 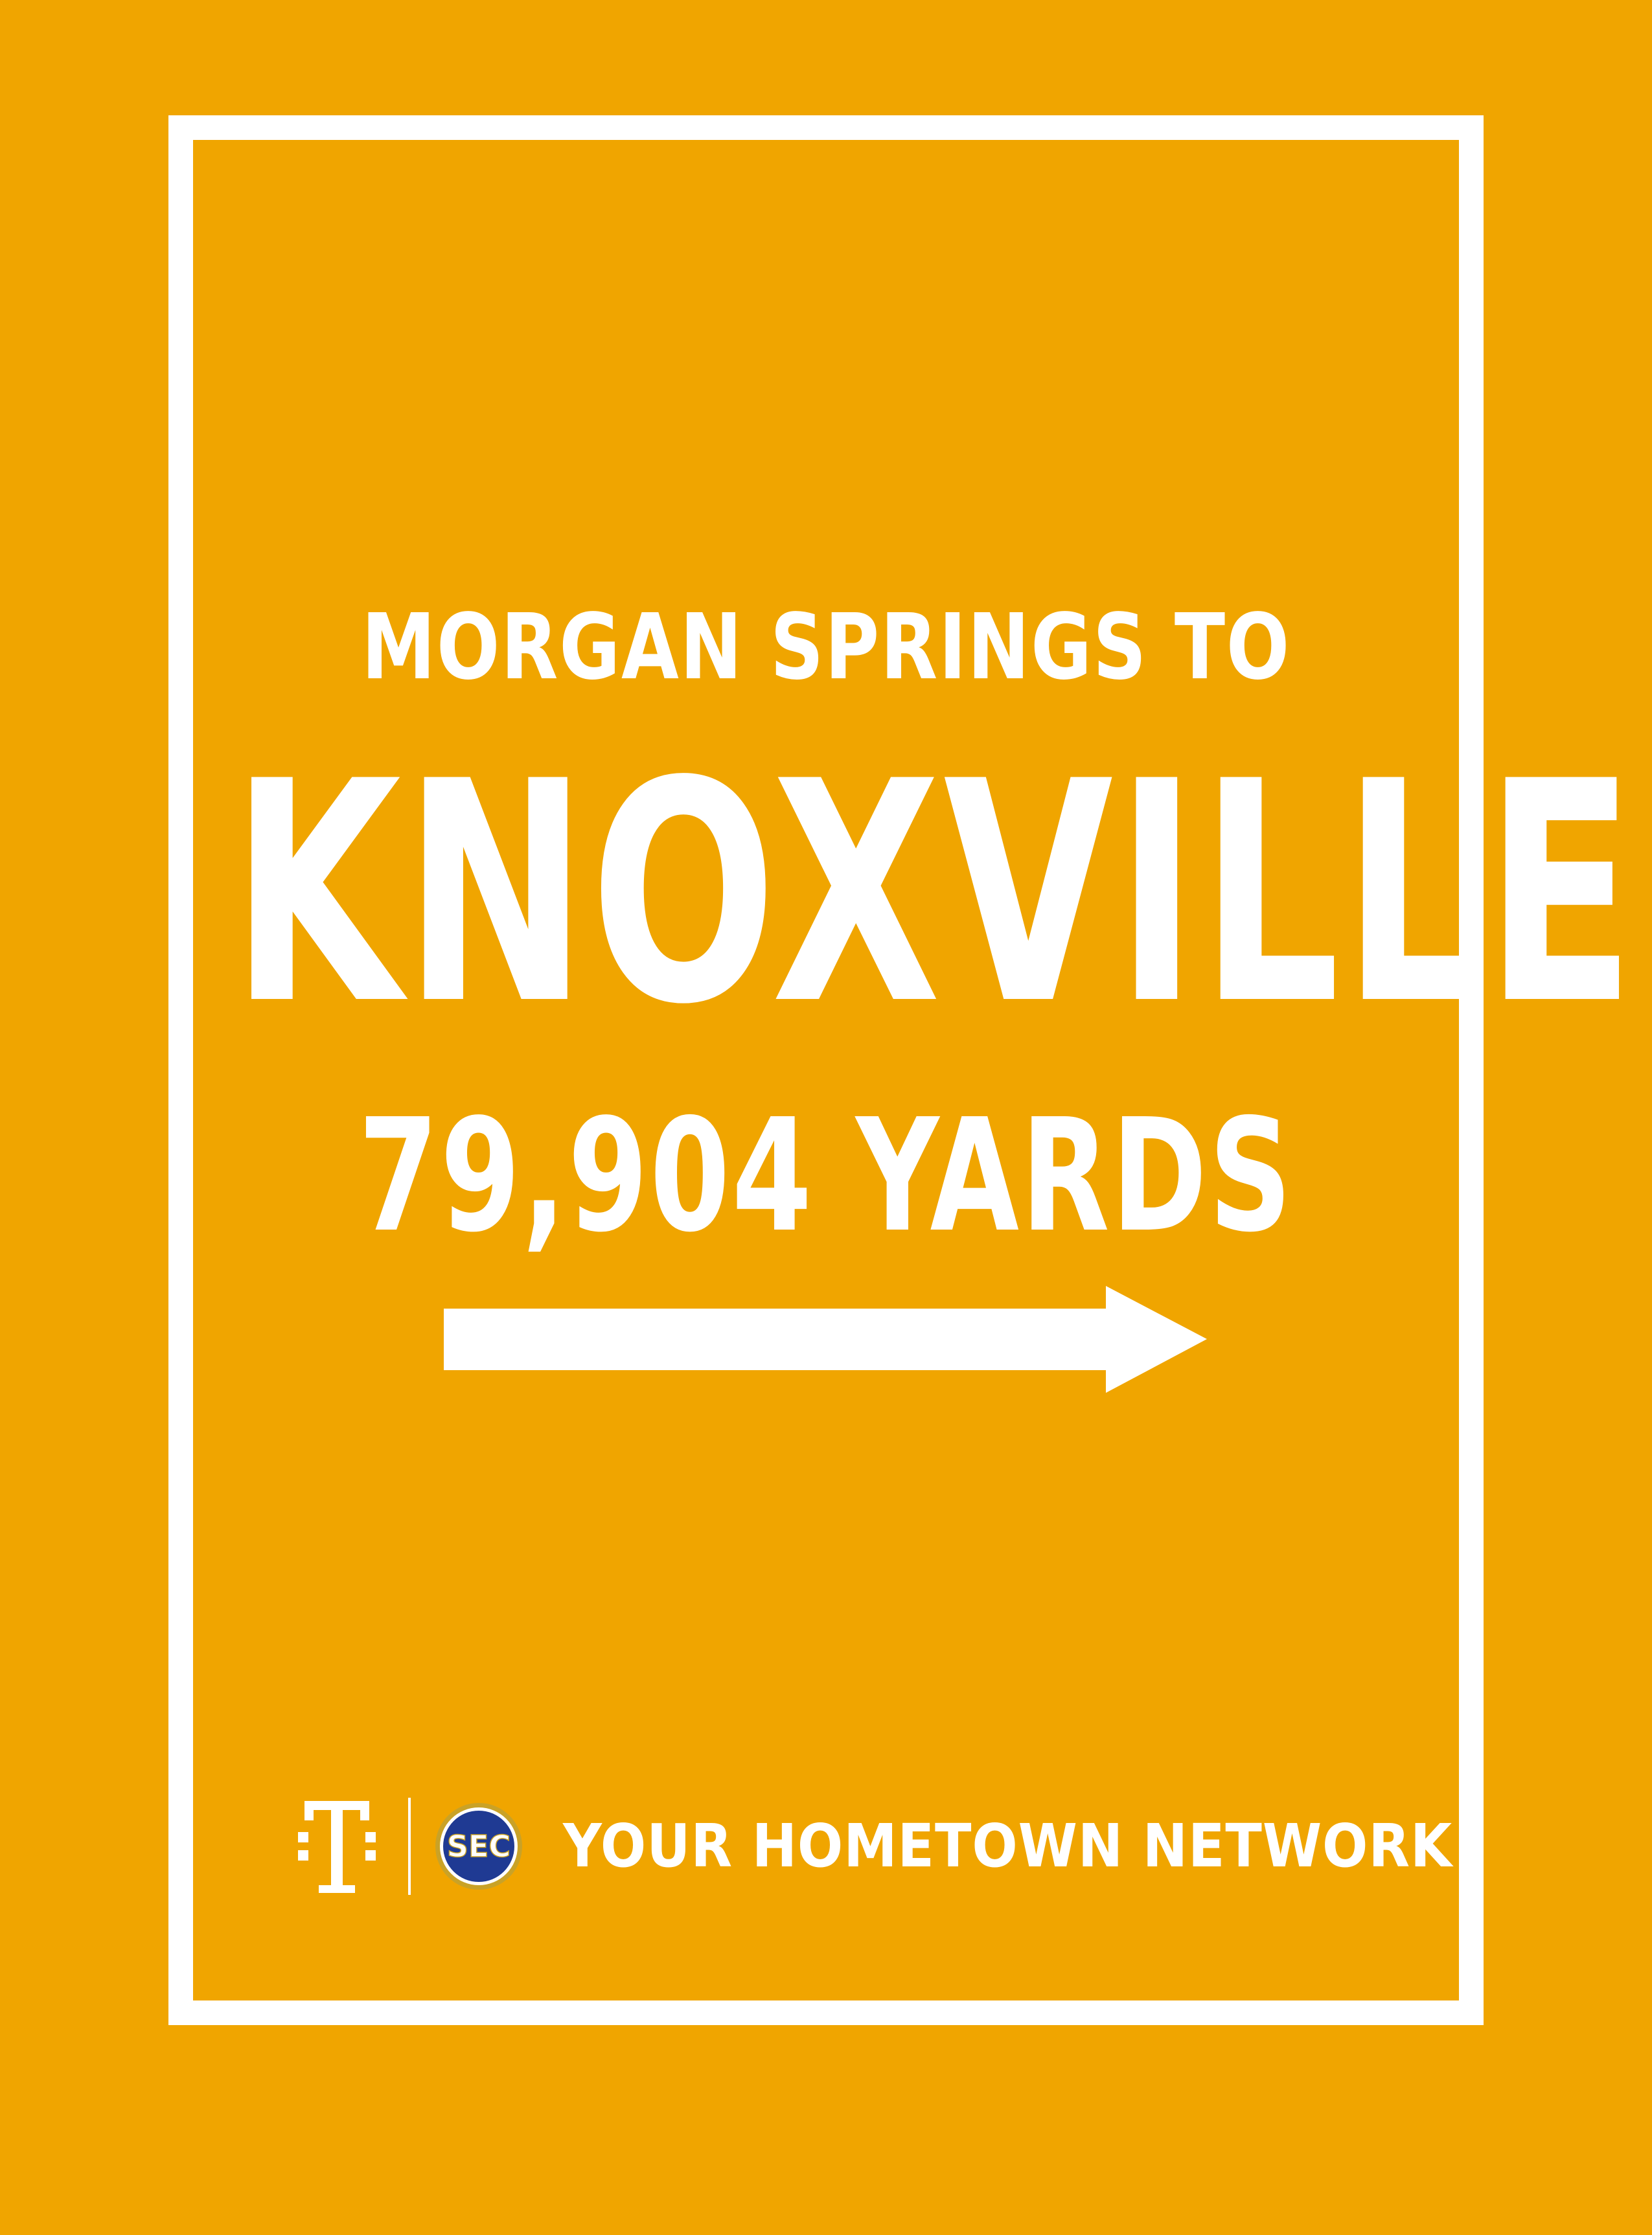 What do you see at coordinates (826, 647) in the screenshot?
I see `origin-subtitle: MORGAN SPRINGS TO` at bounding box center [826, 647].